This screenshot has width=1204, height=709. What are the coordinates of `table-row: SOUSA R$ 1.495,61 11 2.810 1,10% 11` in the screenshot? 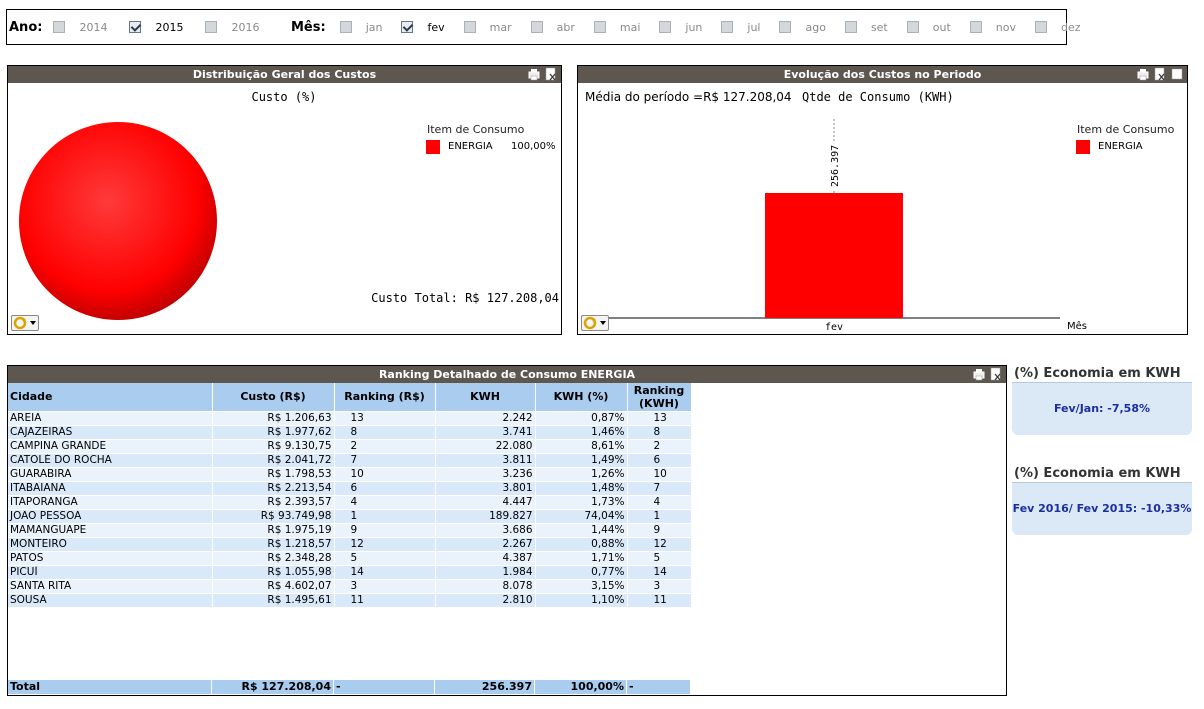 It's located at (350, 600).